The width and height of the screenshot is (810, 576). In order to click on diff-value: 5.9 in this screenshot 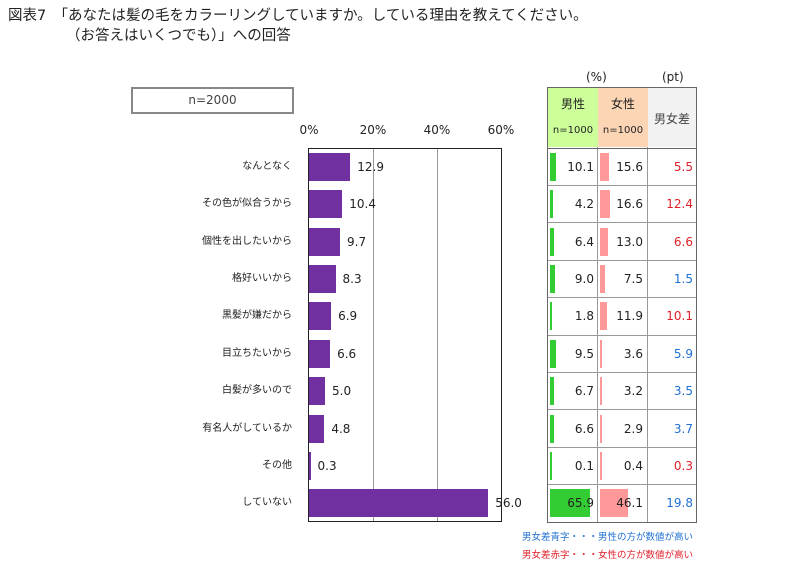, I will do `click(683, 353)`.